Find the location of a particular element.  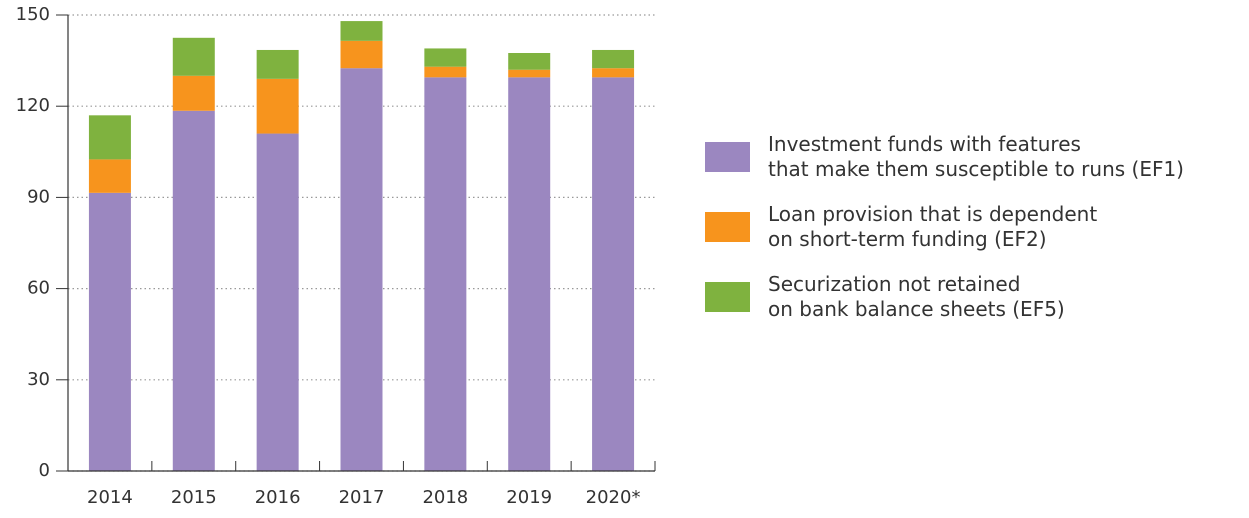

x-tick-label: 2016 is located at coordinates (278, 497).